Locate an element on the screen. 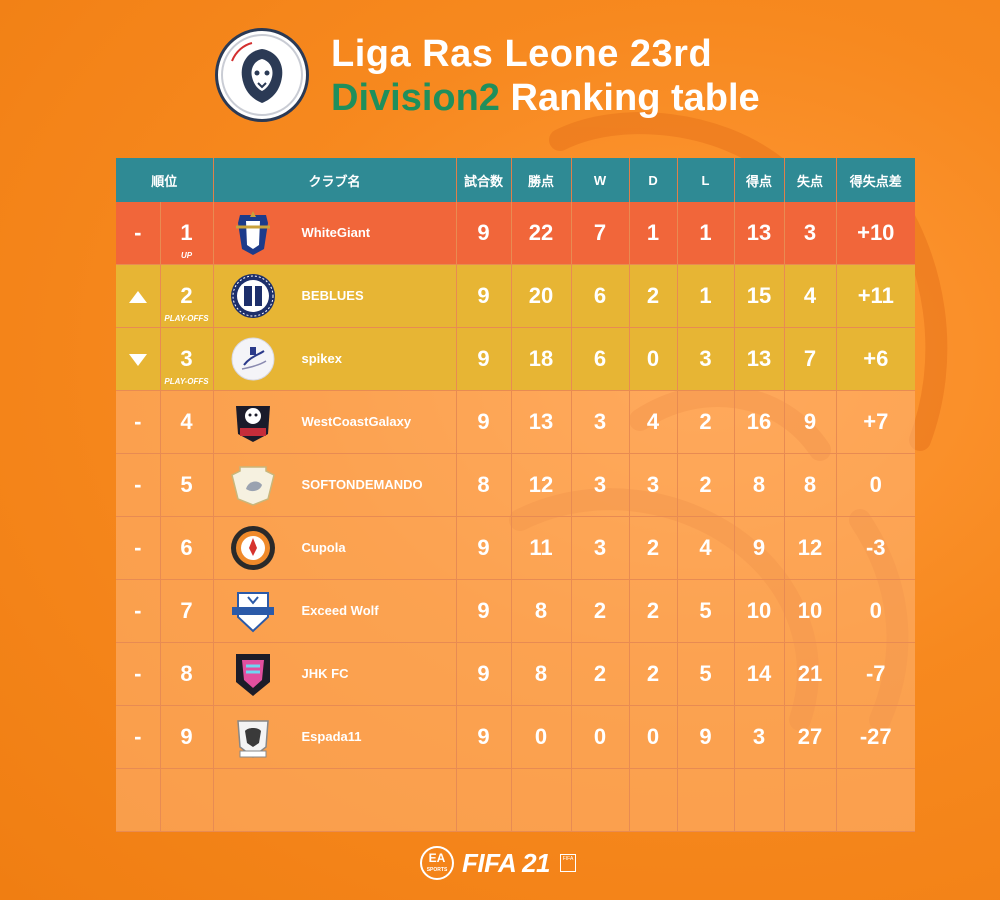  col-played: 試合数 is located at coordinates (484, 180).